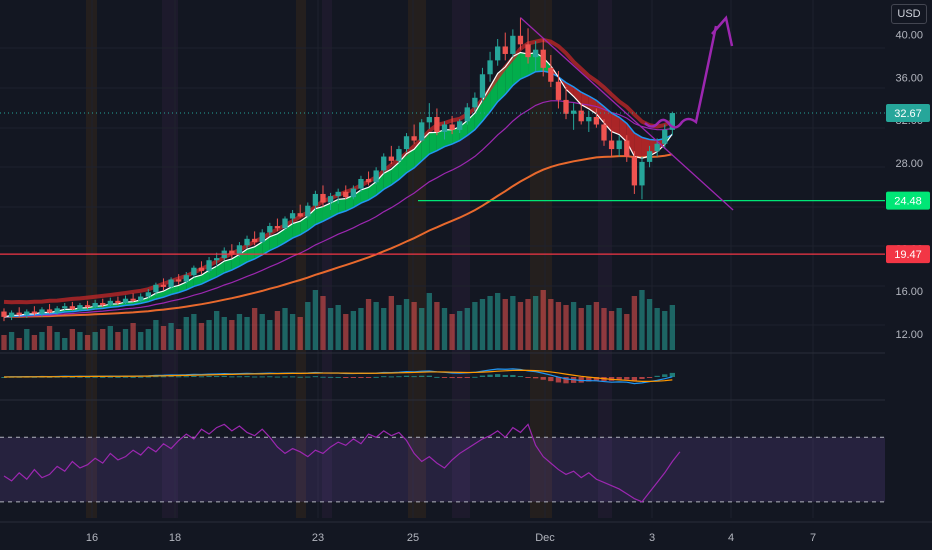  I want to click on last-price-tag, so click(908, 113).